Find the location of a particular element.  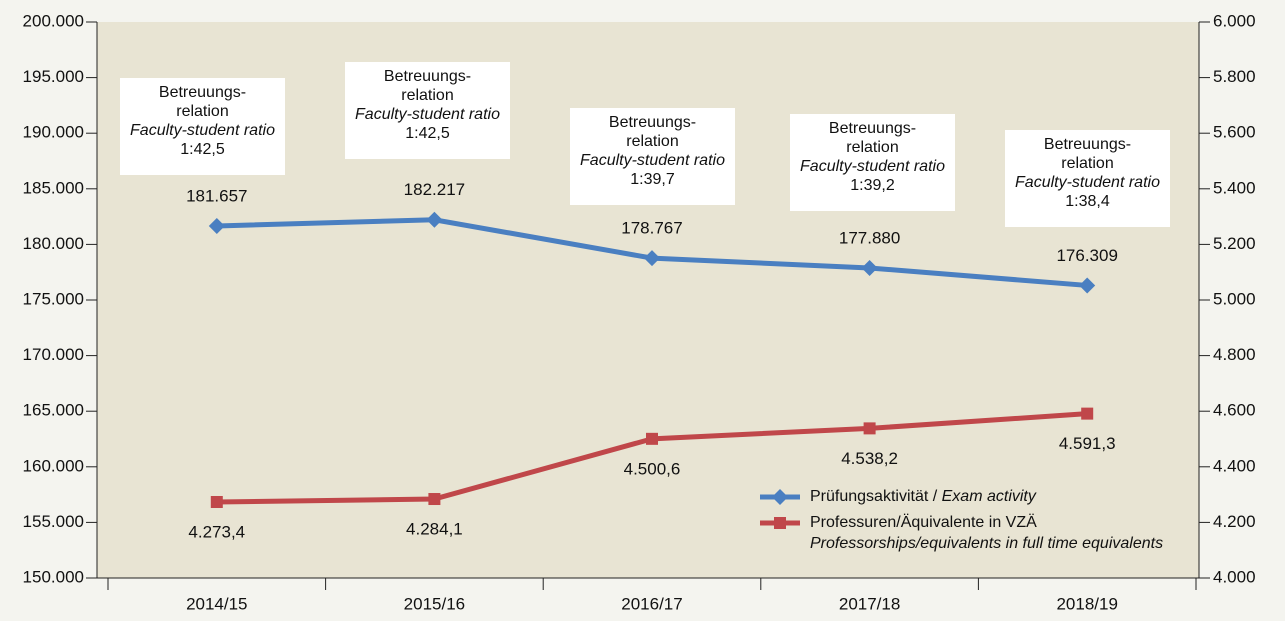

x-tick-label: 2017/18 is located at coordinates (869, 603).